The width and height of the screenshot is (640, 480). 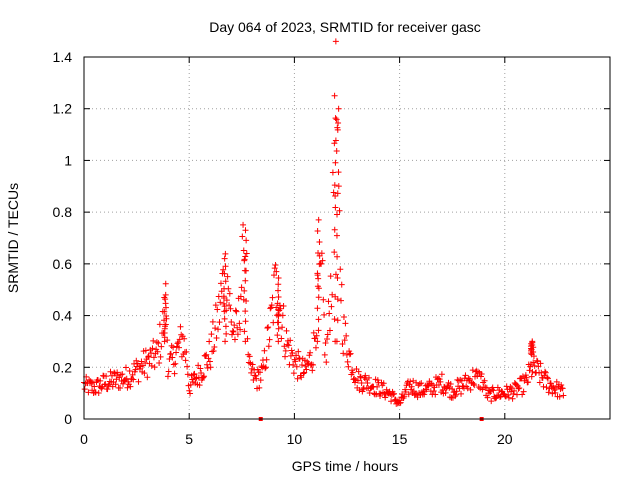 I want to click on x-tick-label: 15, so click(x=400, y=439).